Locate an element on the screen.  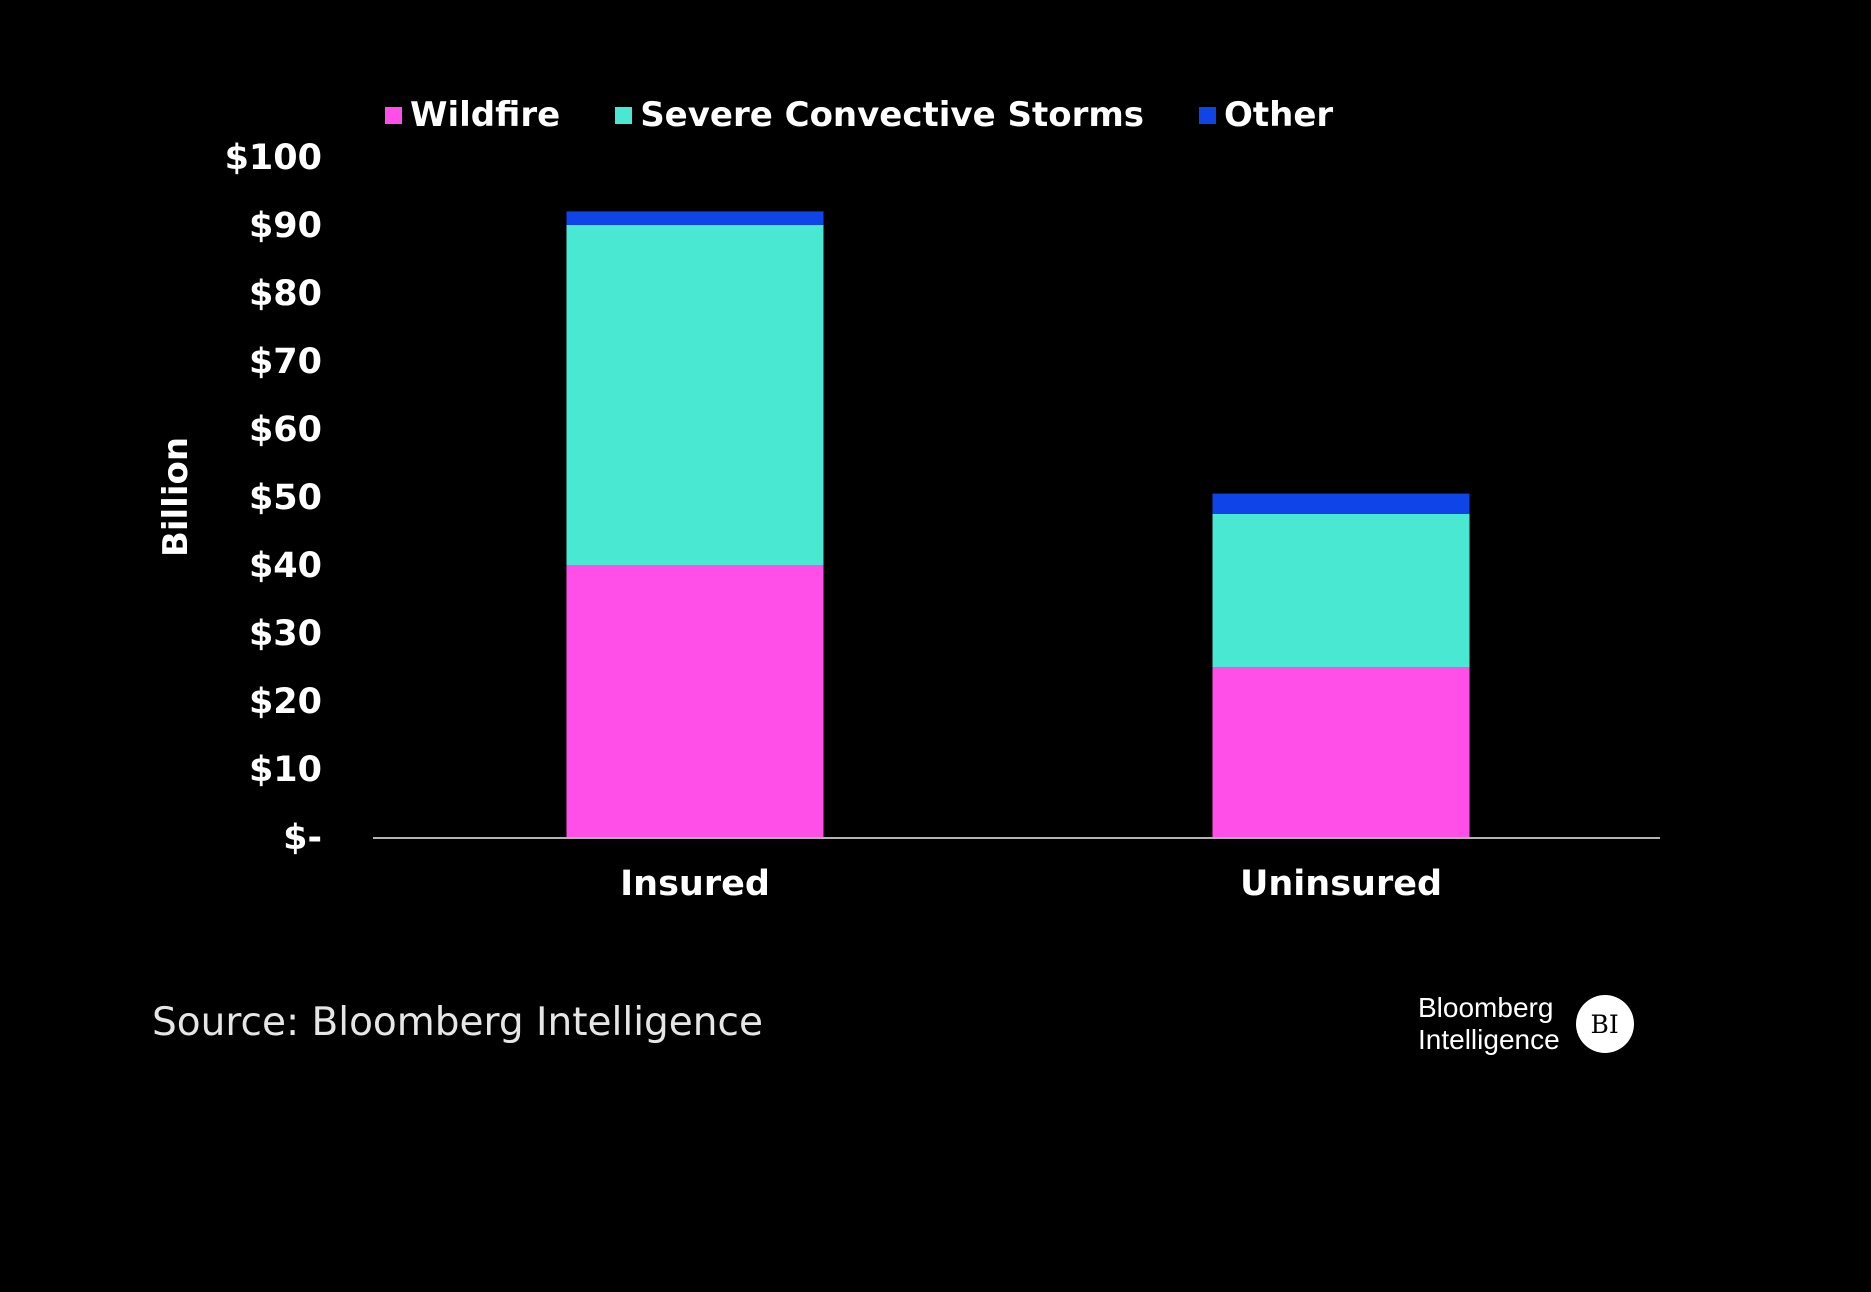
source-note: Source: Bloomberg Intelligence is located at coordinates (457, 1022).